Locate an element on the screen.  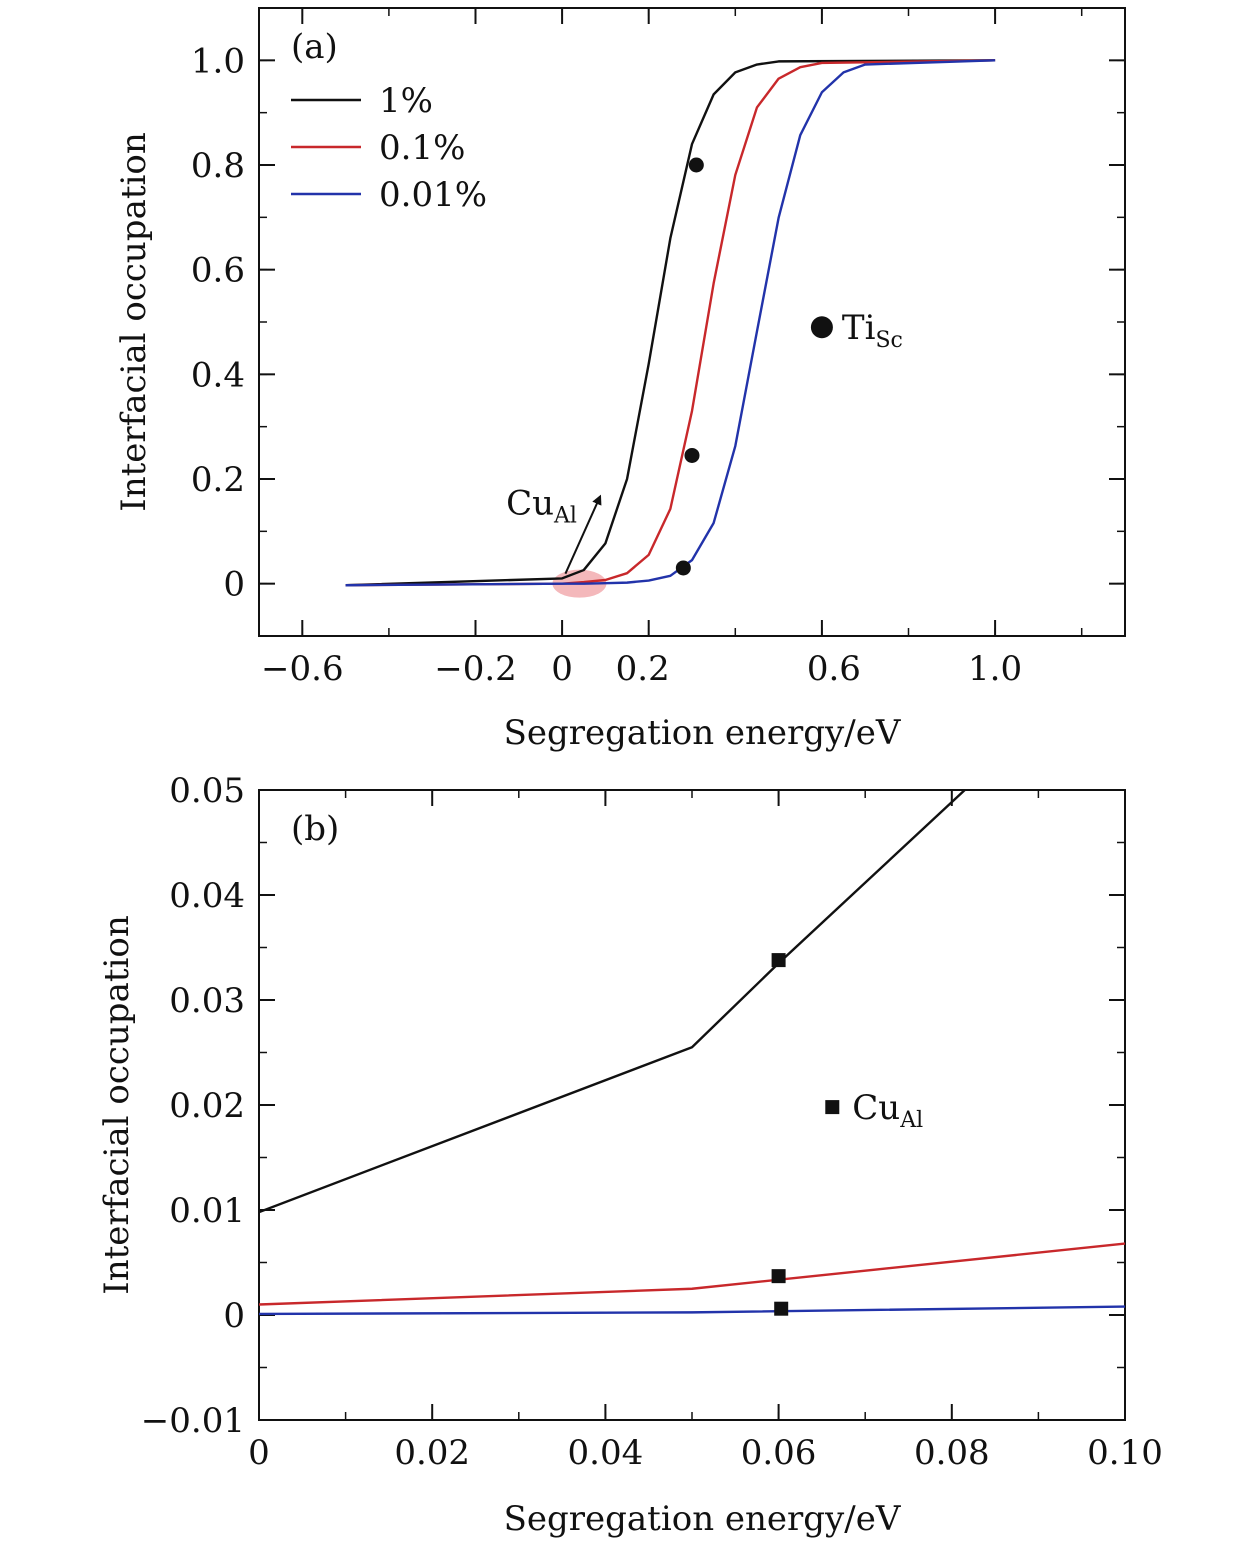
y-tick-label: 0.05 is located at coordinates (207, 791).